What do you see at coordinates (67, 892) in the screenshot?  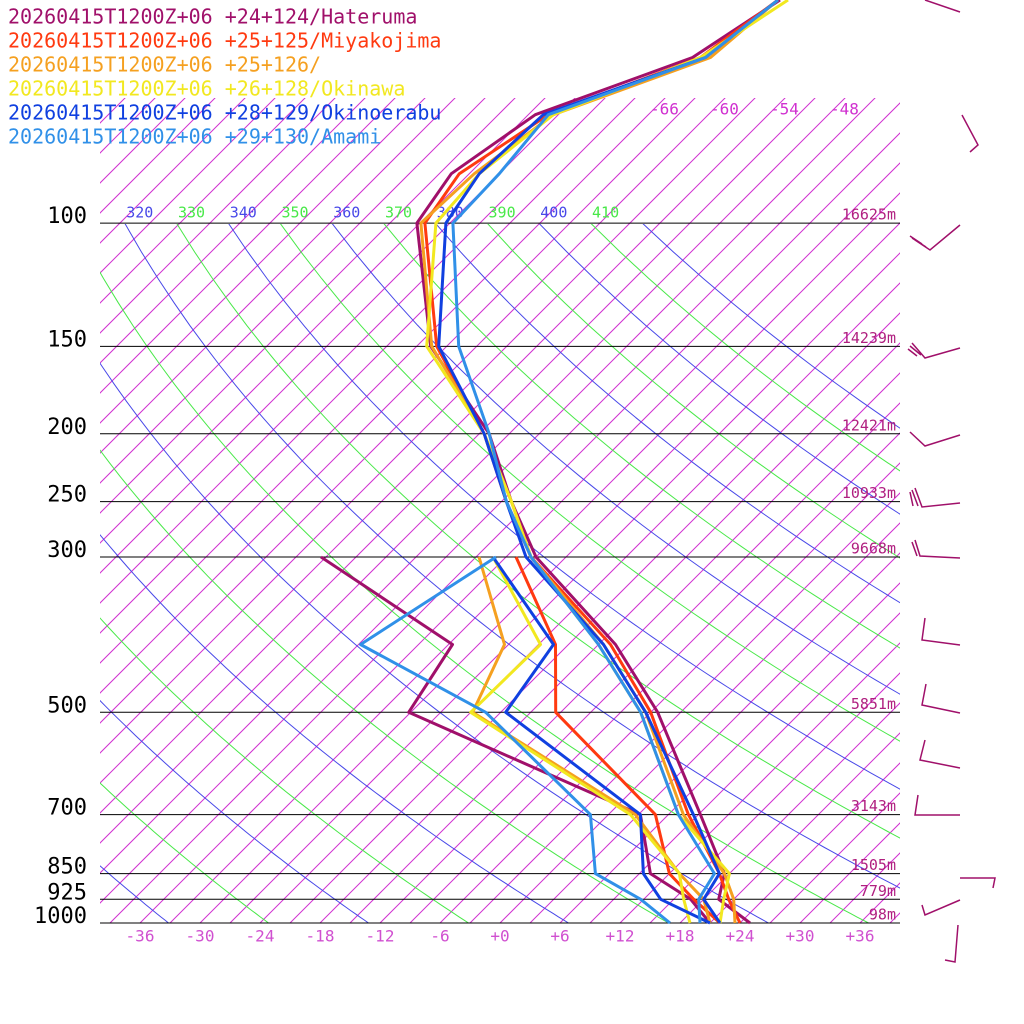 I see `y-tick-label: 925` at bounding box center [67, 892].